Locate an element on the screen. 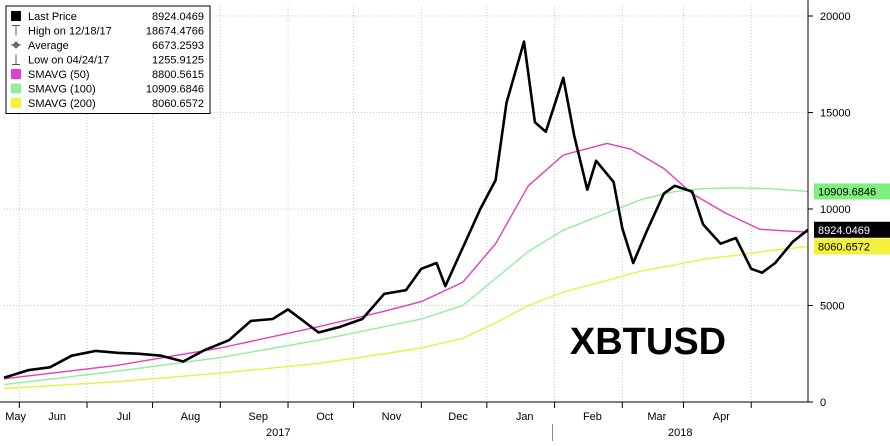 The height and width of the screenshot is (446, 890). y-tick-label: 15000 is located at coordinates (835, 114).